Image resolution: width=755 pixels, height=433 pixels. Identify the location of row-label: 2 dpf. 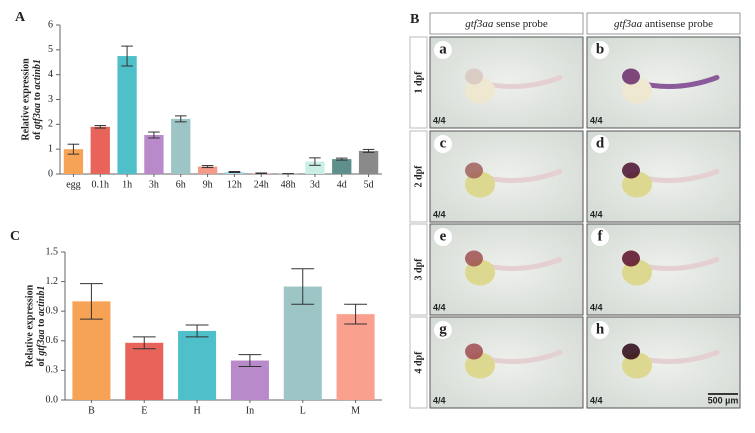
(418, 176).